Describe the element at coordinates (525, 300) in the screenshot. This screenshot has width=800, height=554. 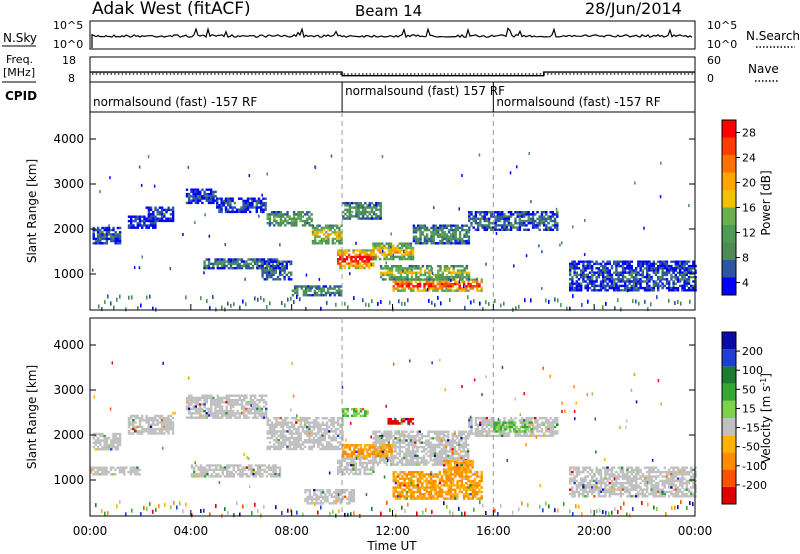
I see `ground-scatter-cell` at that location.